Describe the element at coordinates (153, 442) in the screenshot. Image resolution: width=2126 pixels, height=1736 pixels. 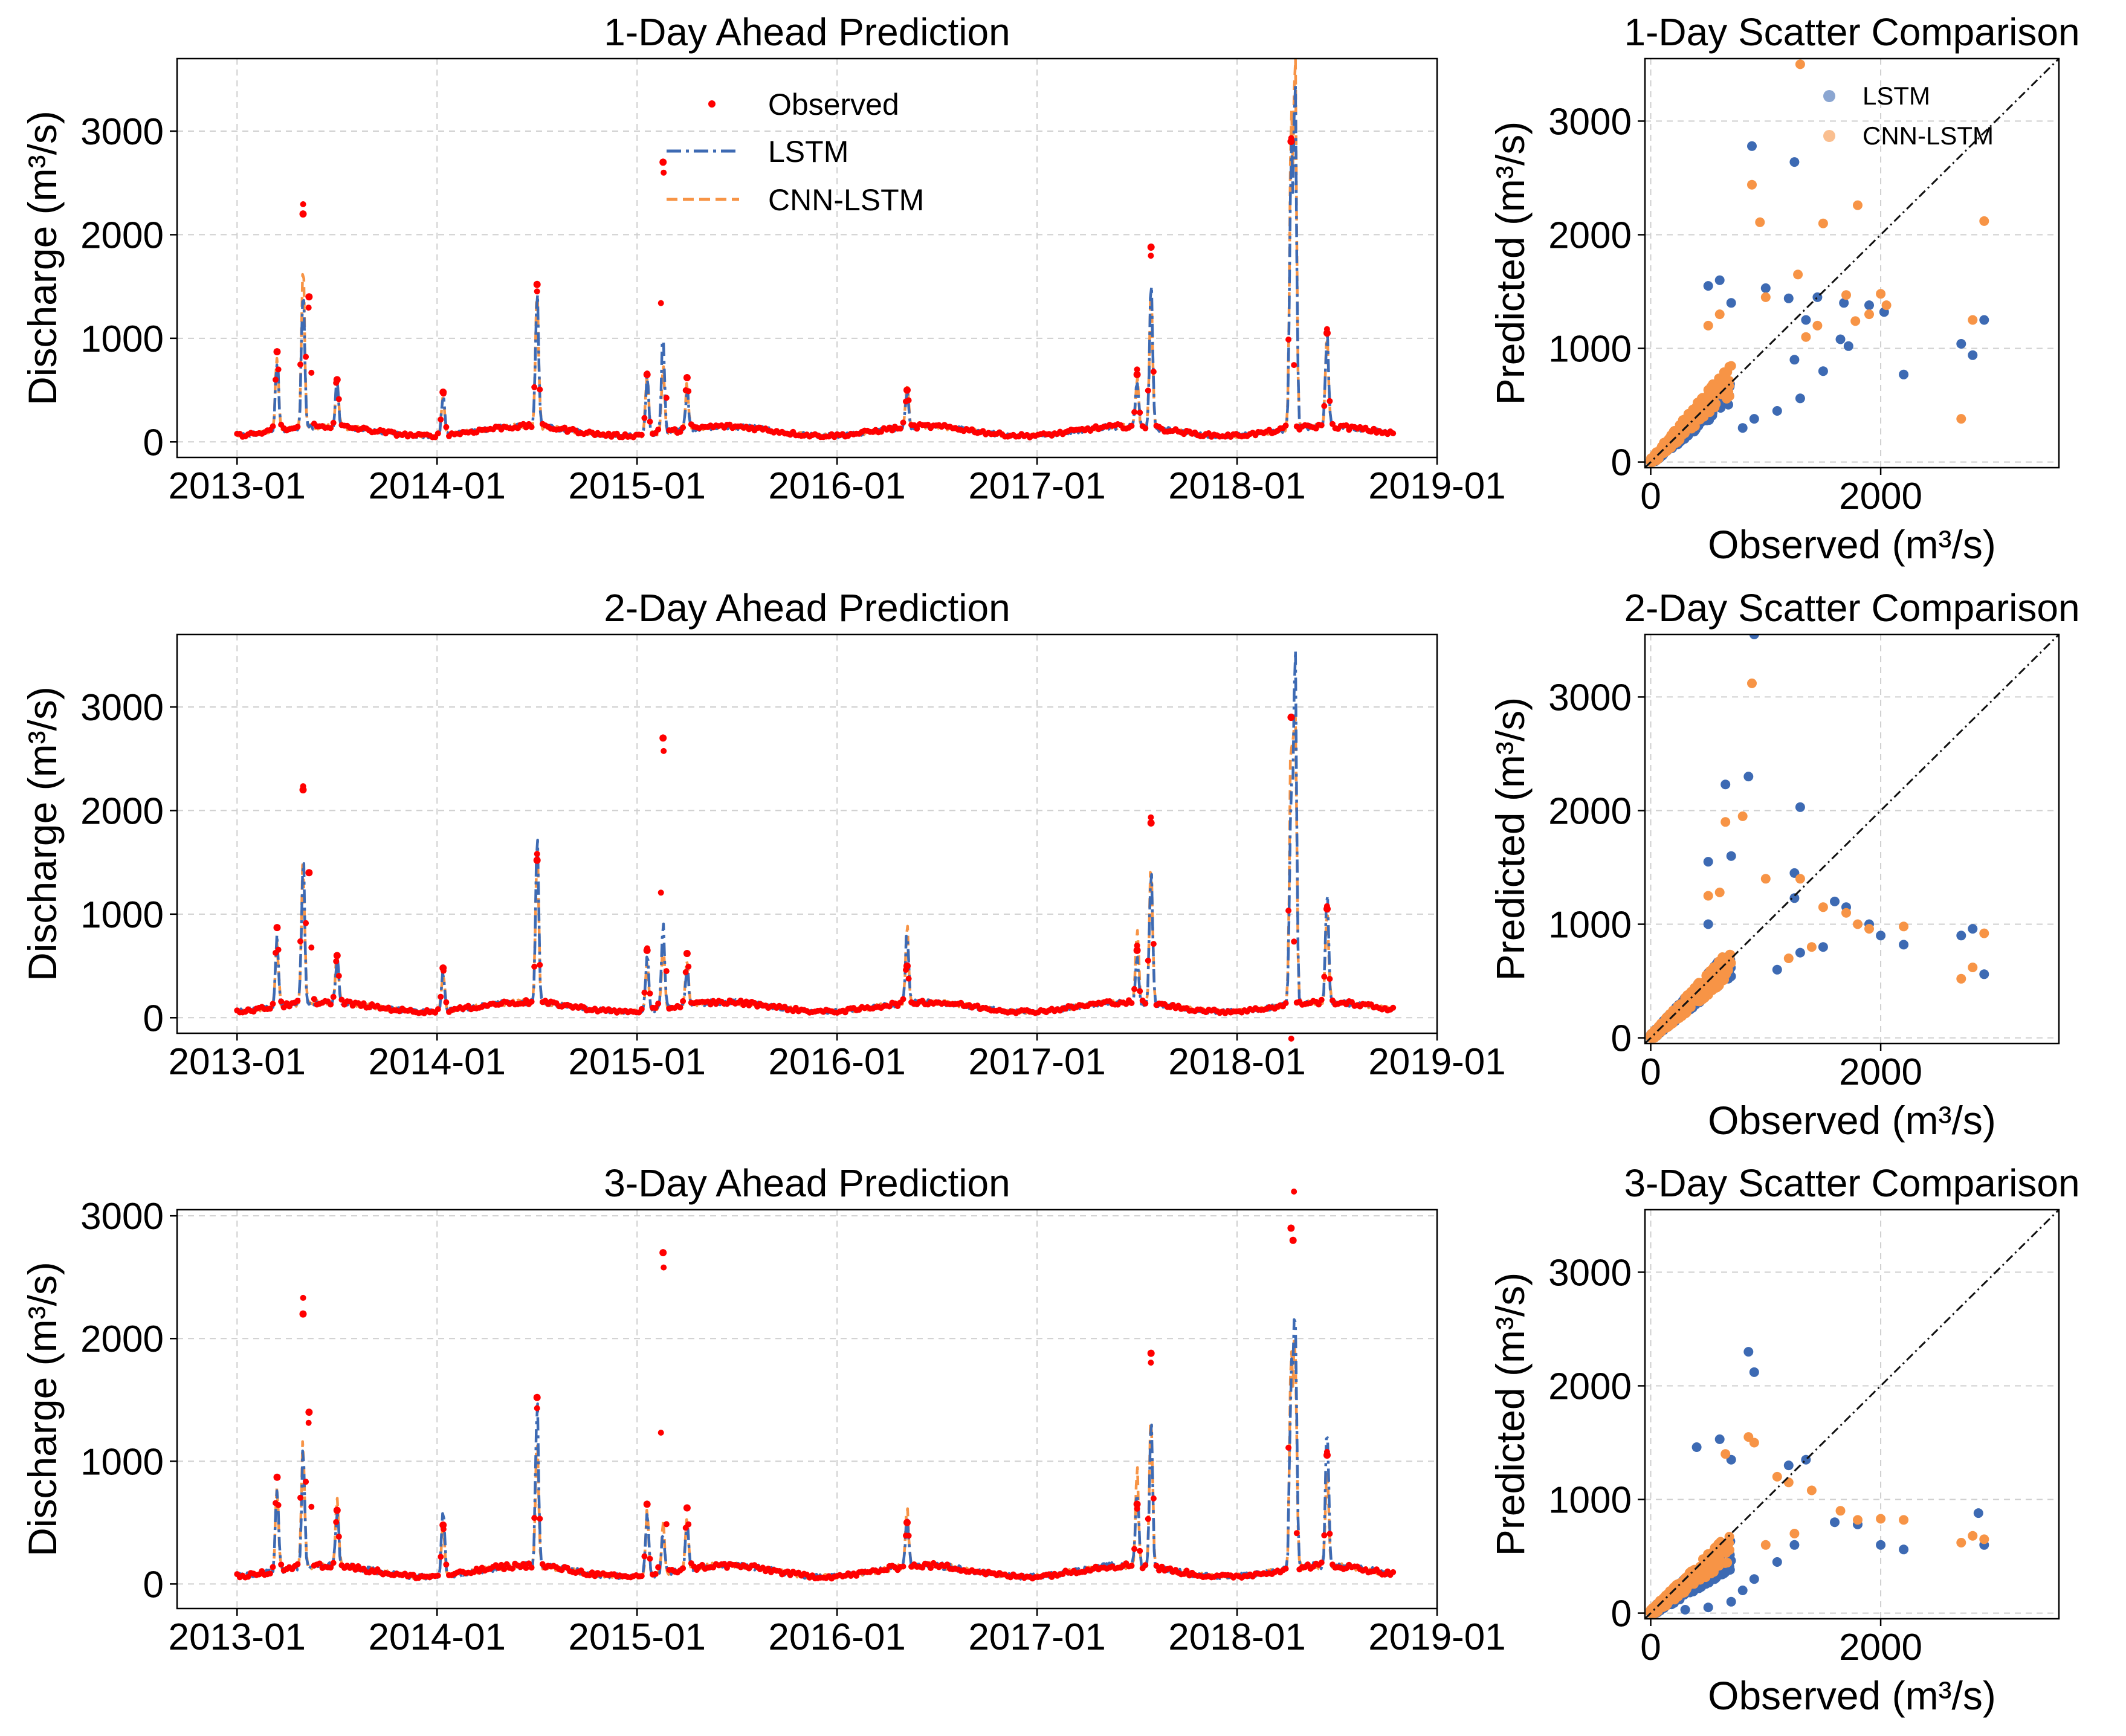
I see `y-tick-label: 0` at that location.